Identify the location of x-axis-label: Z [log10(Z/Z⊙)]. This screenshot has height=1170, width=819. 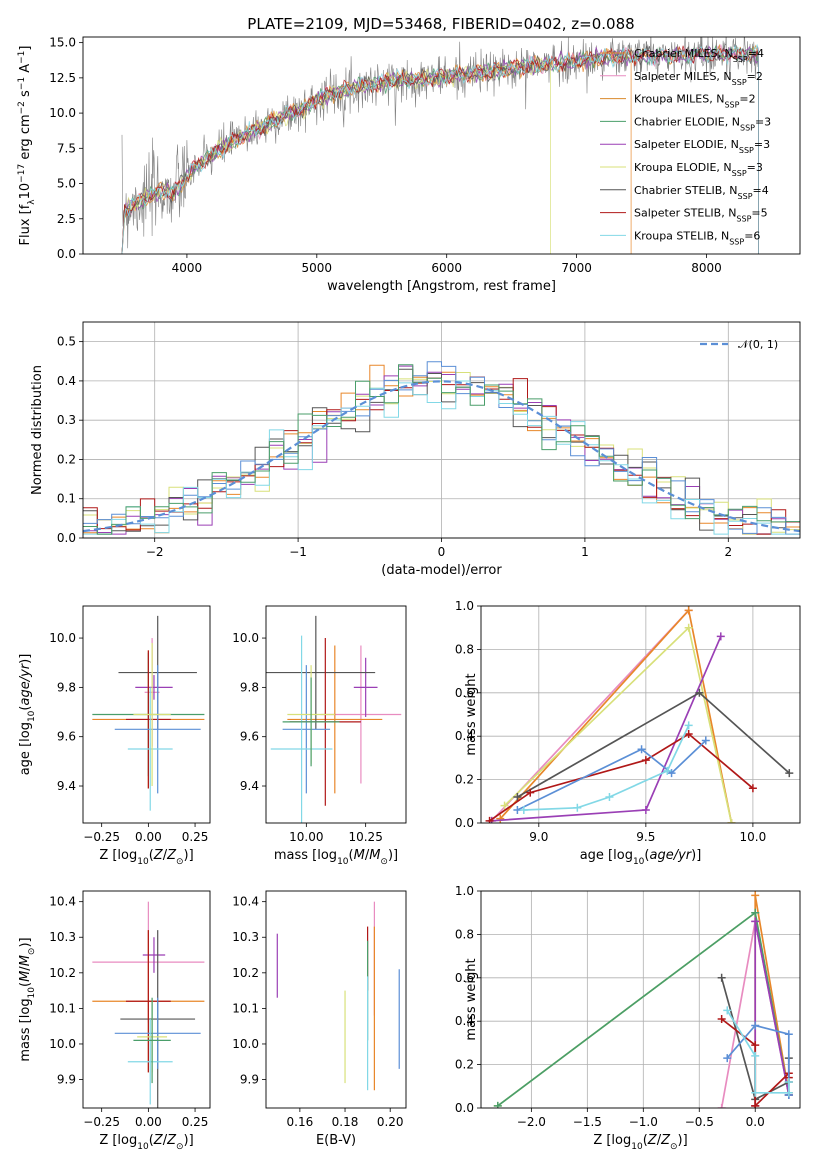
(640, 1142).